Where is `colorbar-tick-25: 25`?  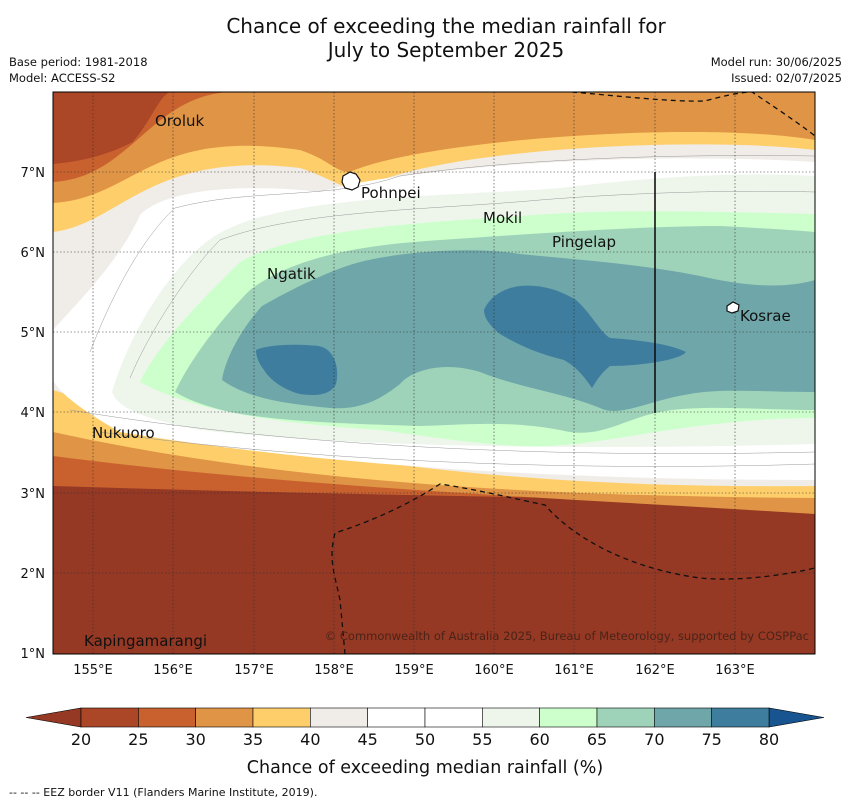
colorbar-tick-25: 25 is located at coordinates (138, 739).